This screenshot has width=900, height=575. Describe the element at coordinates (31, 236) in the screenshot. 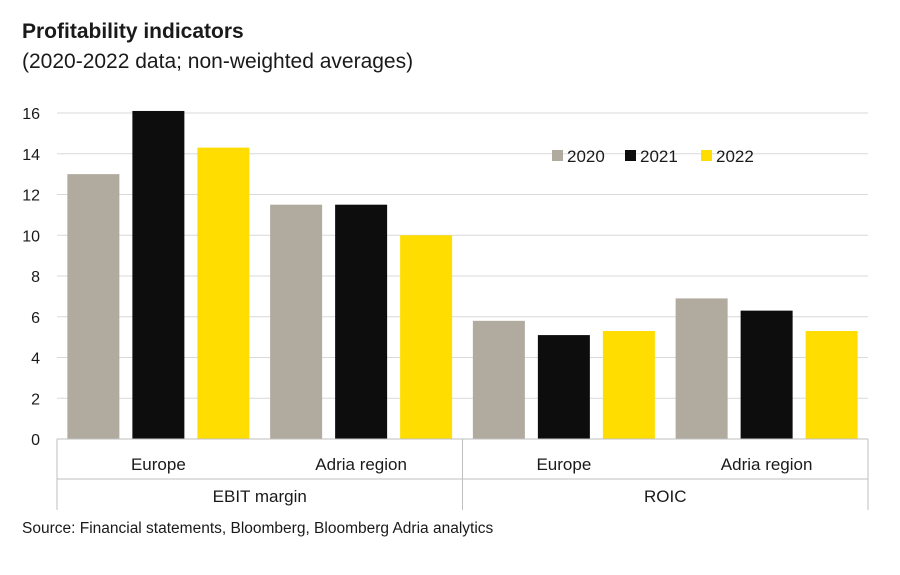

I see `y-tick-label: 10` at that location.